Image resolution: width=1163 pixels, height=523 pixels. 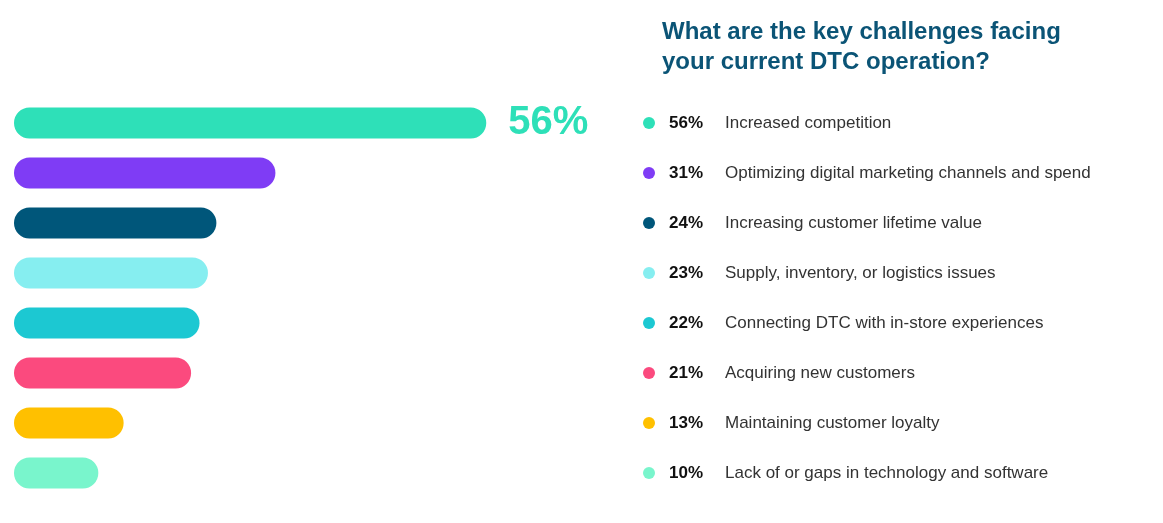 What do you see at coordinates (808, 123) in the screenshot?
I see `y-tick-label: Increased competition` at bounding box center [808, 123].